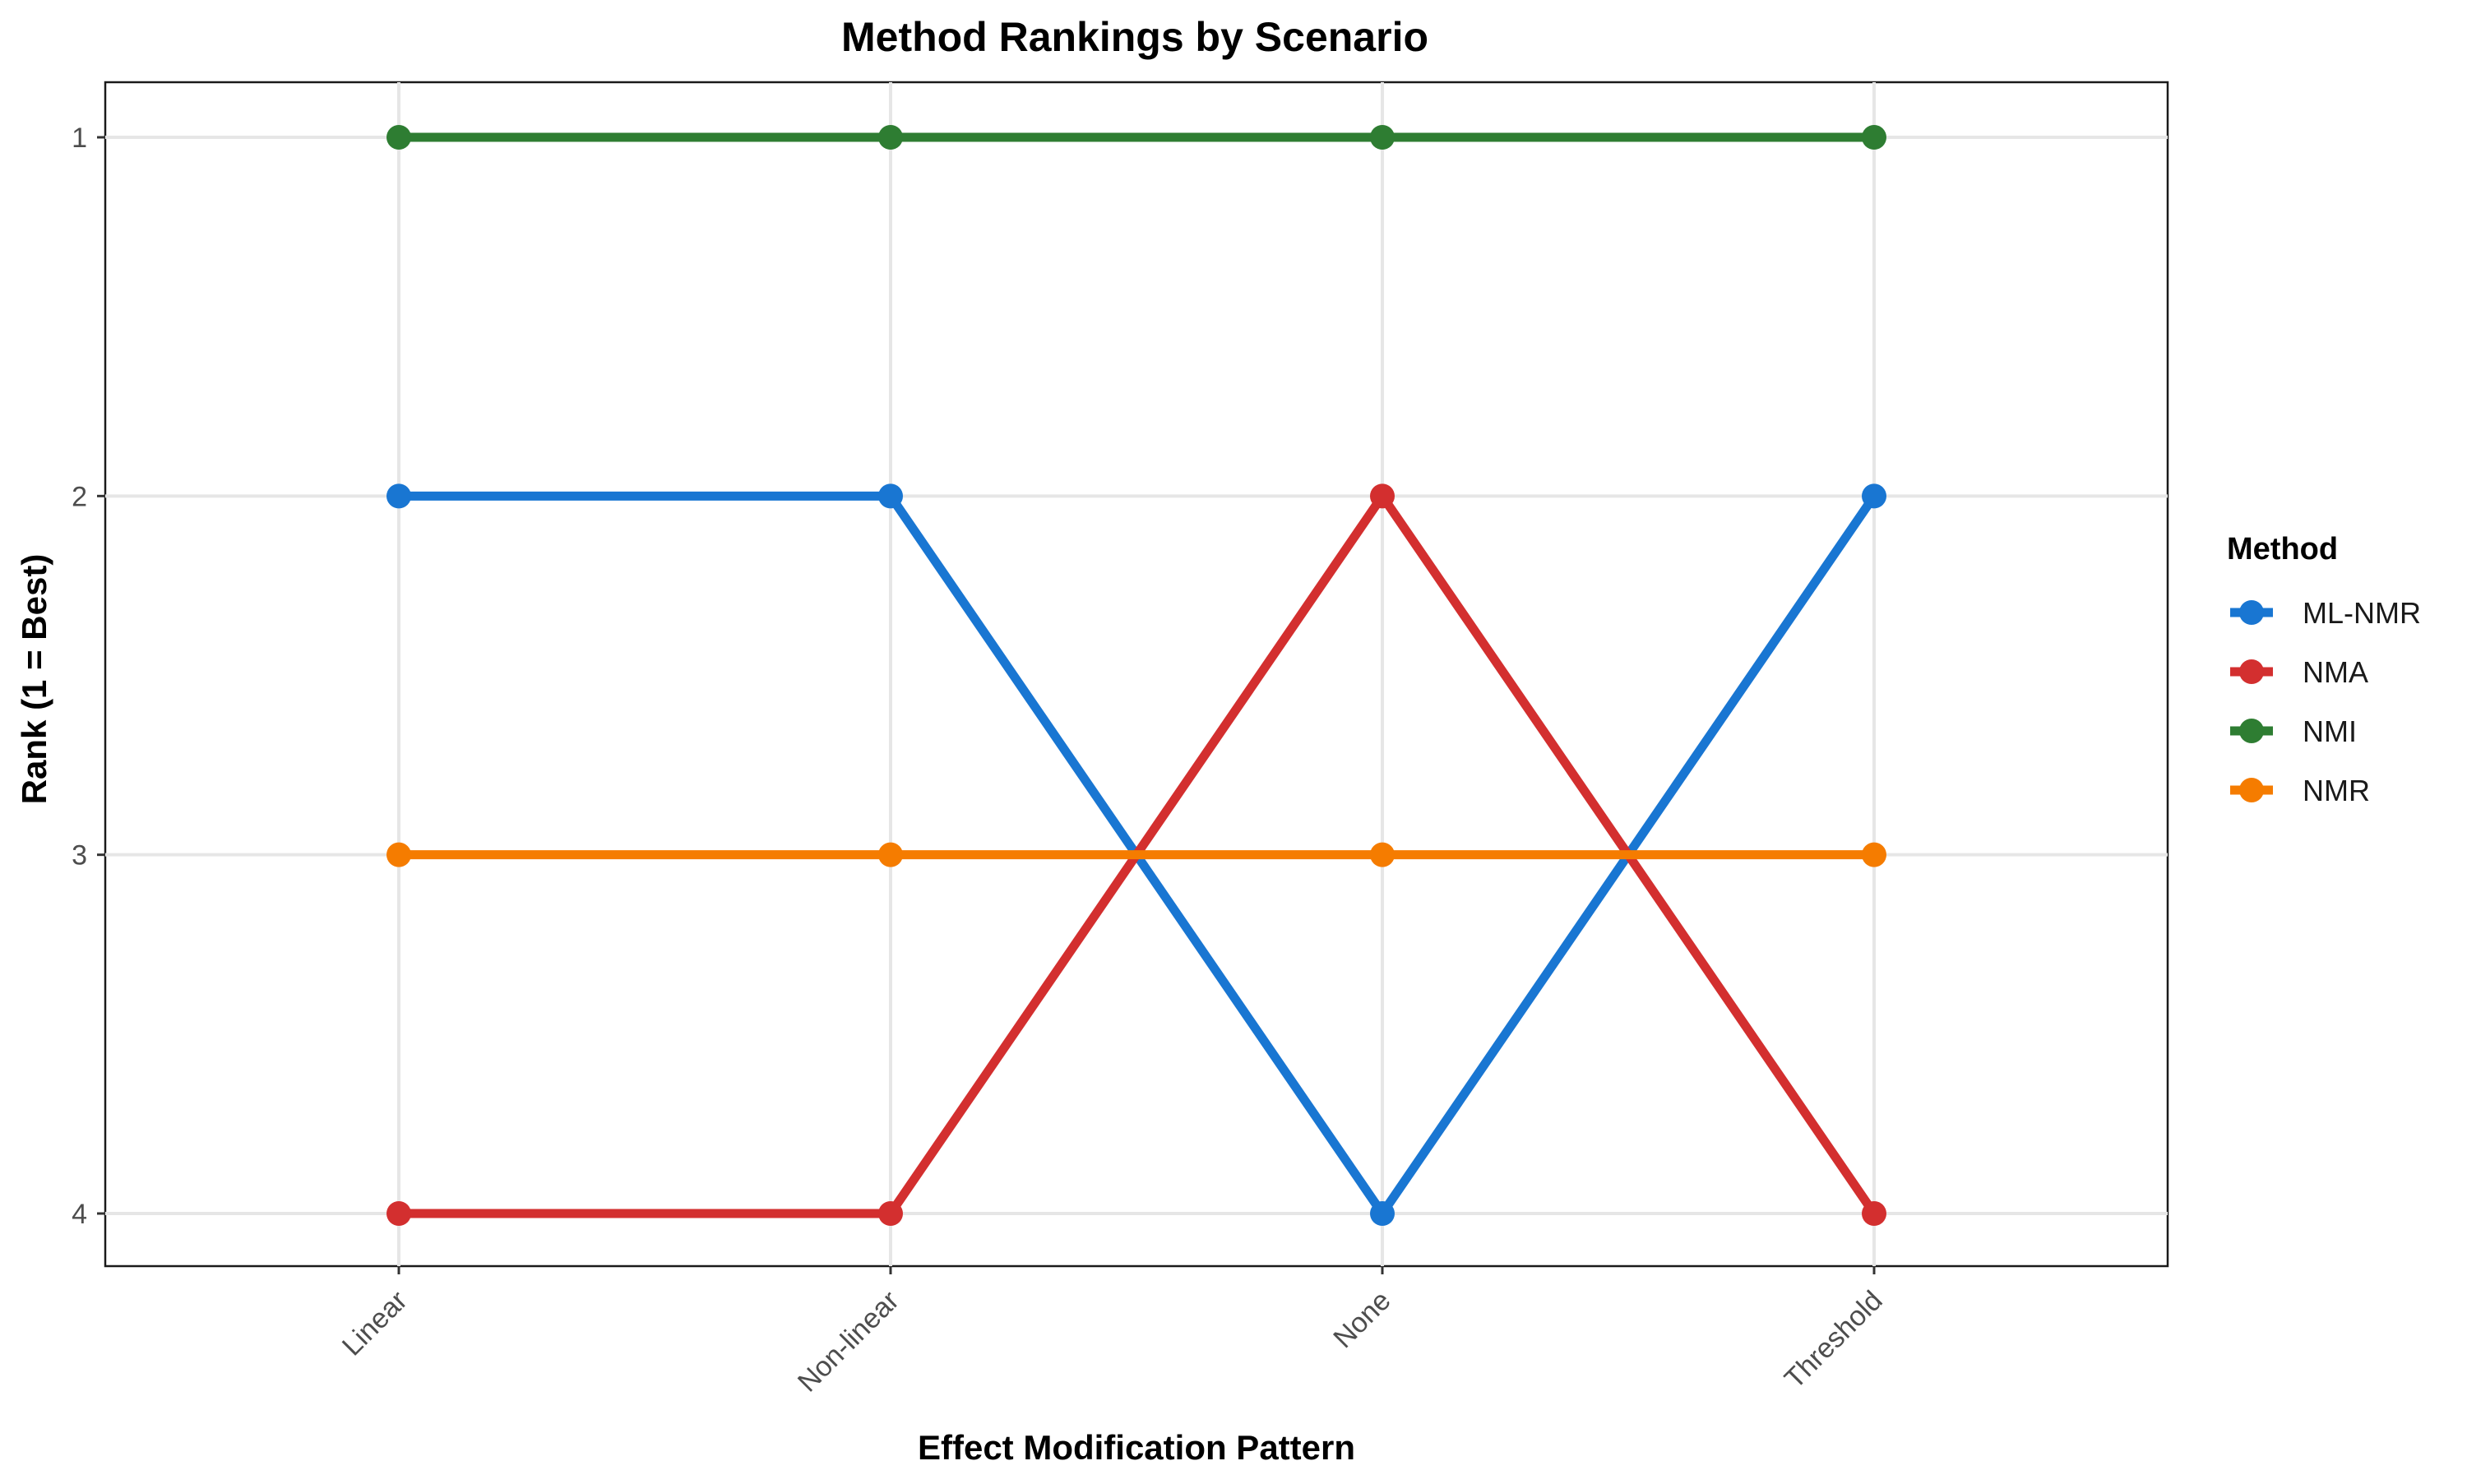 The width and height of the screenshot is (2467, 1484). What do you see at coordinates (2336, 672) in the screenshot?
I see `legend-label-nma: NMA` at bounding box center [2336, 672].